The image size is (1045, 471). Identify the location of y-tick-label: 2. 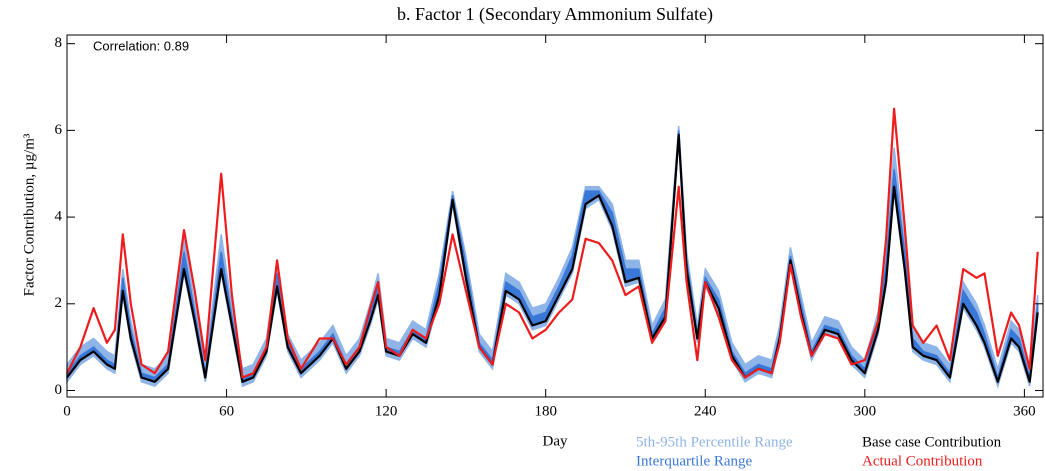
(59, 303).